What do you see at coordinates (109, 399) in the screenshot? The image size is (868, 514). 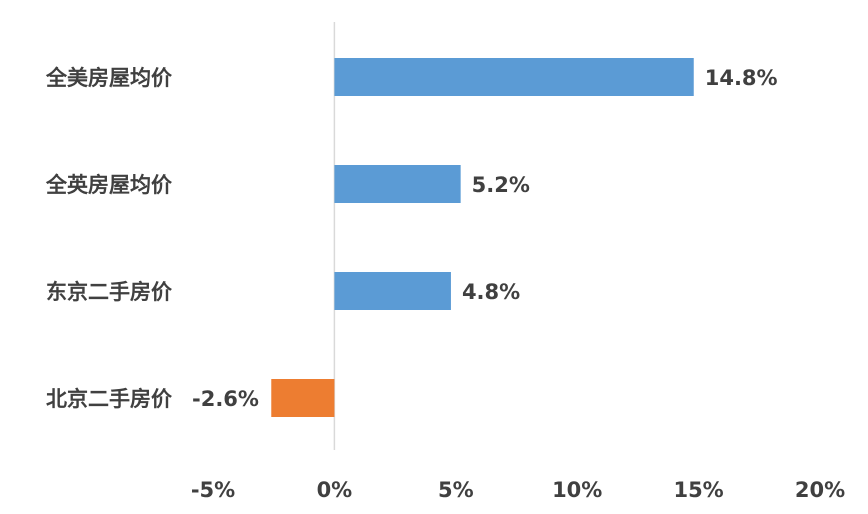 I see `category-label-3: 北京二手房价` at bounding box center [109, 399].